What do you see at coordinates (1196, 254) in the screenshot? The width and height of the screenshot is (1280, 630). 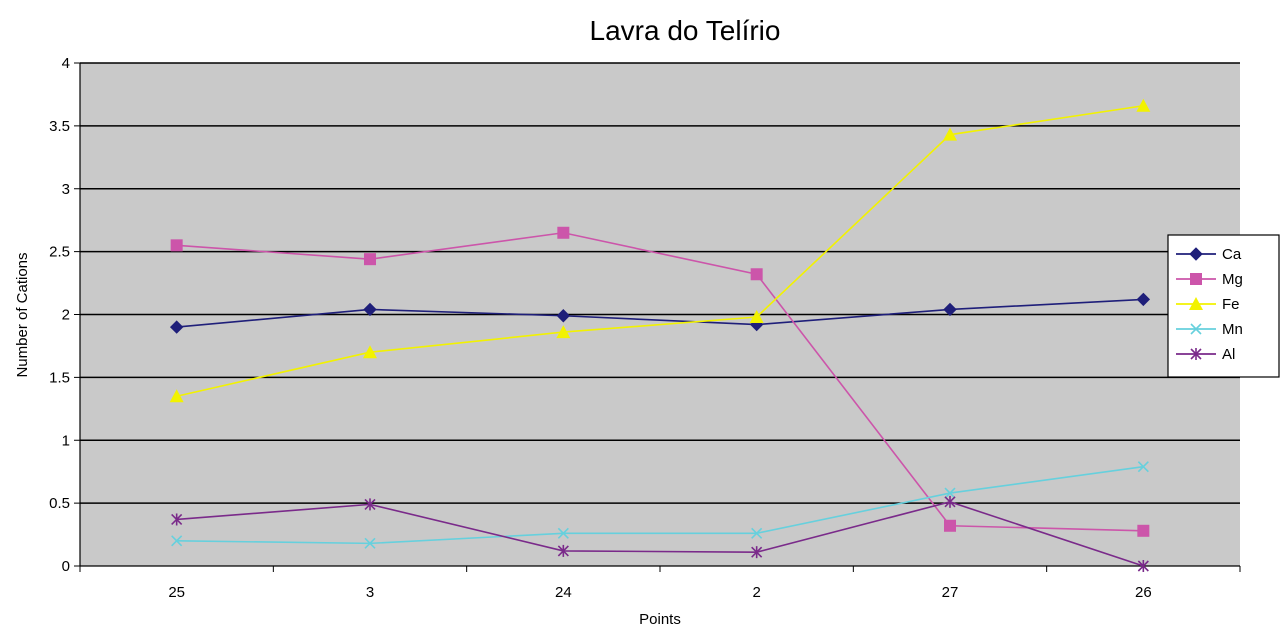 I see `legend-marker-ca` at bounding box center [1196, 254].